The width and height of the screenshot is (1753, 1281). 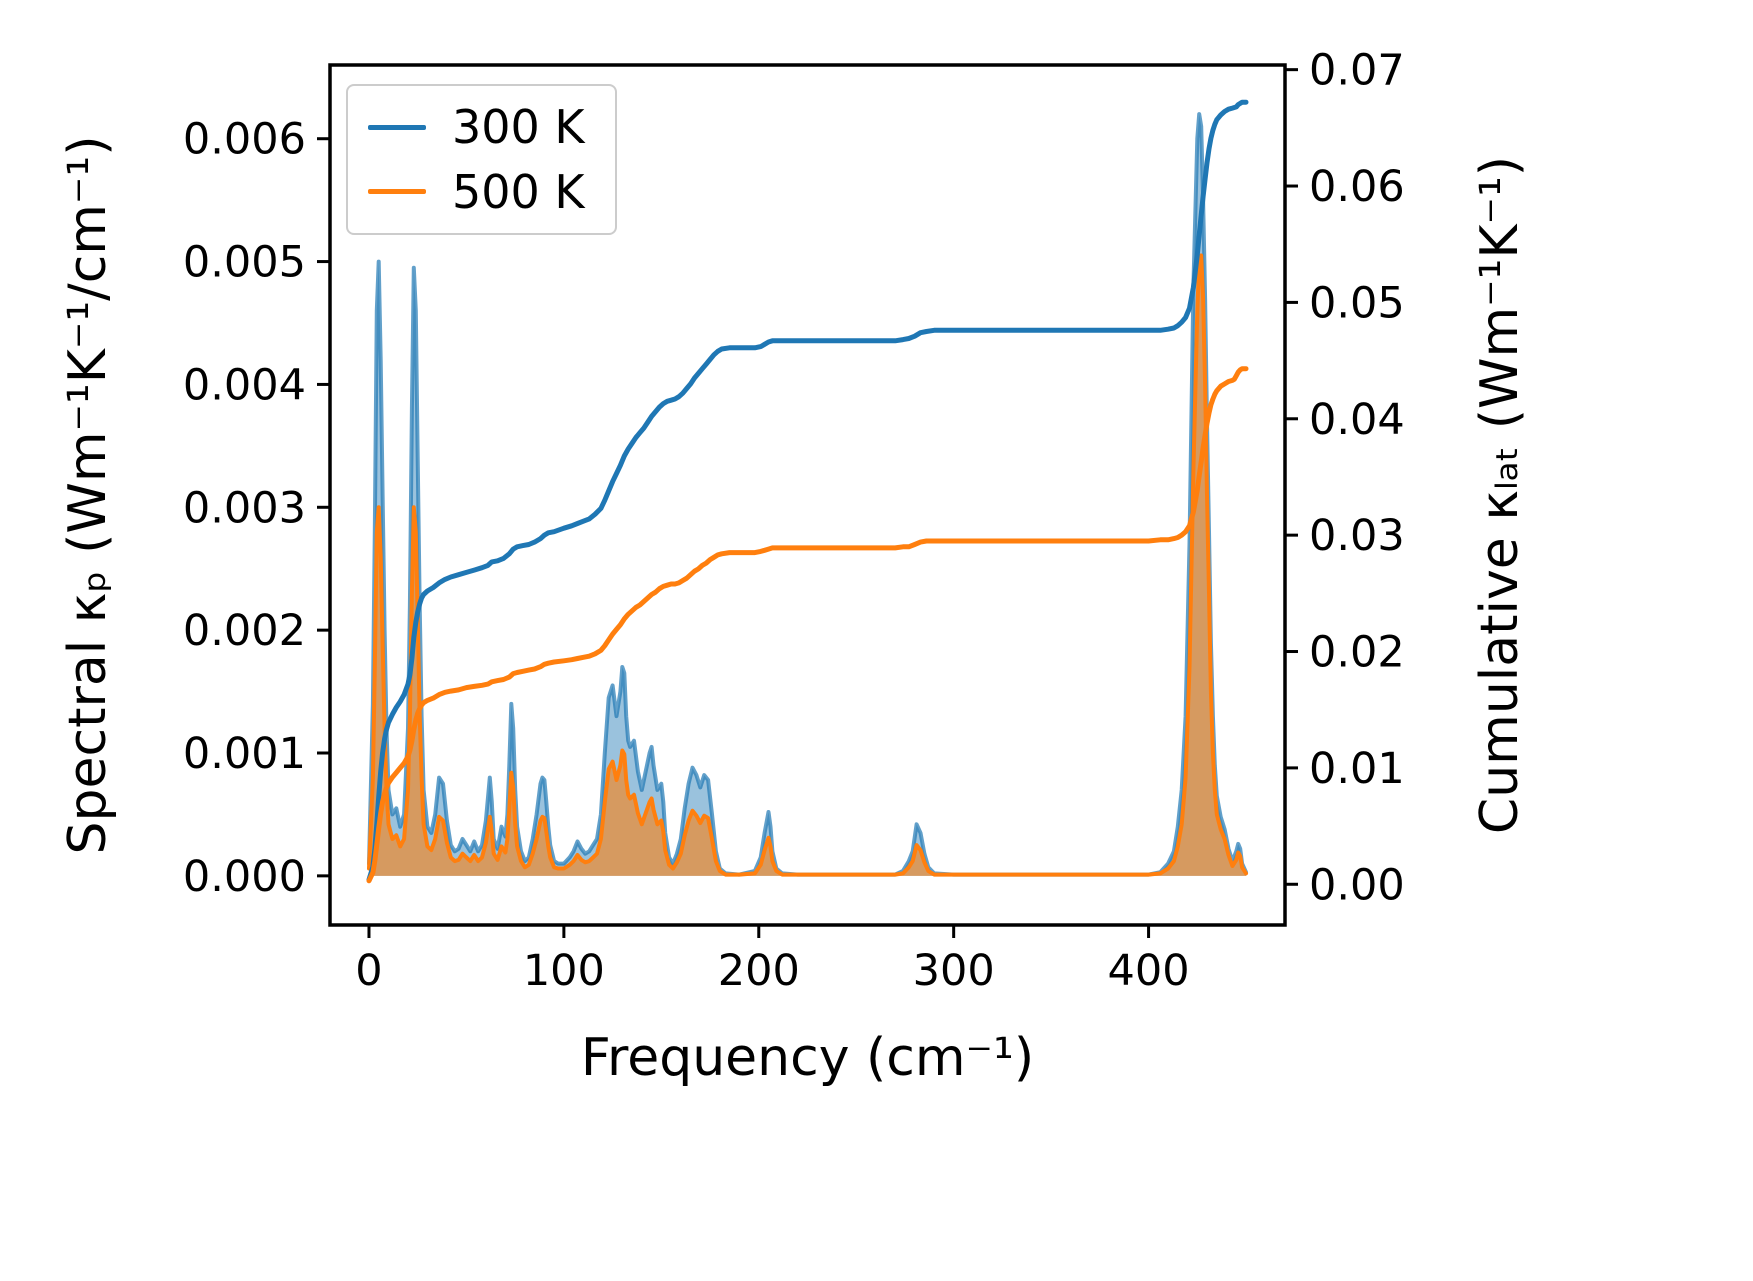 What do you see at coordinates (518, 127) in the screenshot?
I see `legend-label-300k: 300 K` at bounding box center [518, 127].